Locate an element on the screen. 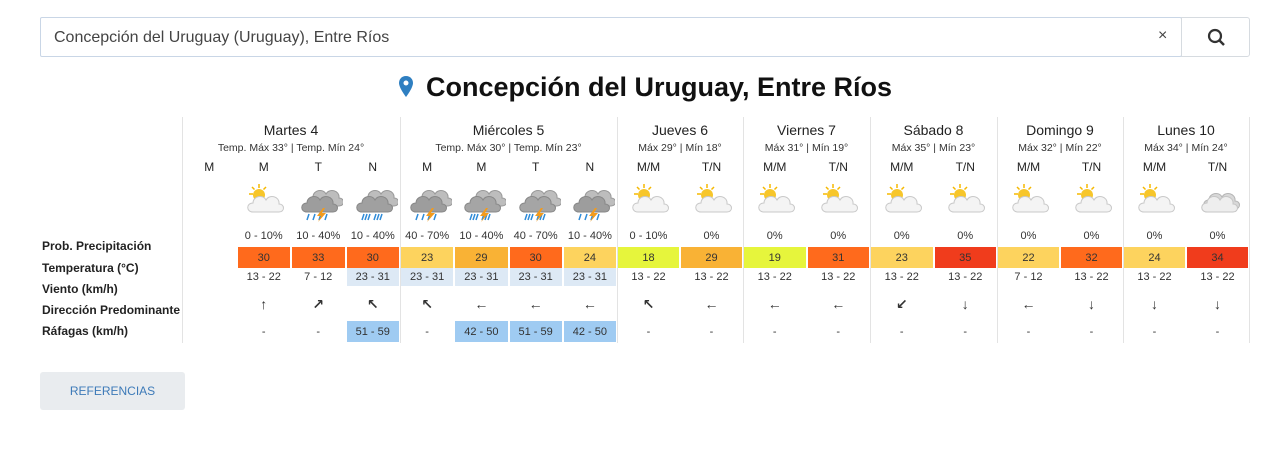 This screenshot has height=457, width=1280. day-summary: Temp. Máx 33° | Temp. Mín 24° is located at coordinates (291, 148).